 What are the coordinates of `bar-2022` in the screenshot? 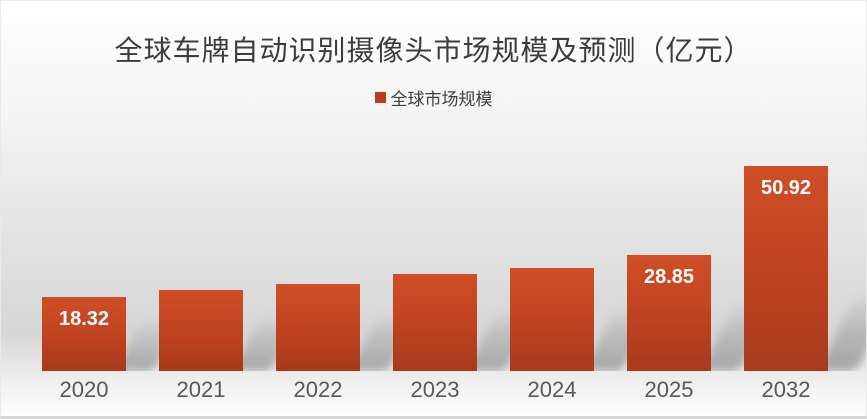 It's located at (318, 327).